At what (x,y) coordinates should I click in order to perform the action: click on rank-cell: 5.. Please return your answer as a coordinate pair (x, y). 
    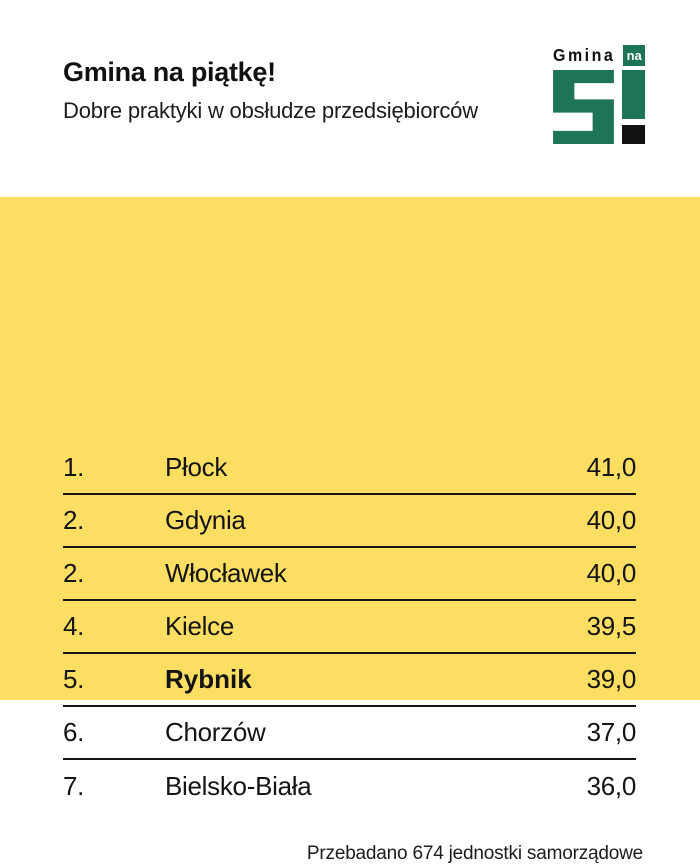
    Looking at the image, I should click on (74, 679).